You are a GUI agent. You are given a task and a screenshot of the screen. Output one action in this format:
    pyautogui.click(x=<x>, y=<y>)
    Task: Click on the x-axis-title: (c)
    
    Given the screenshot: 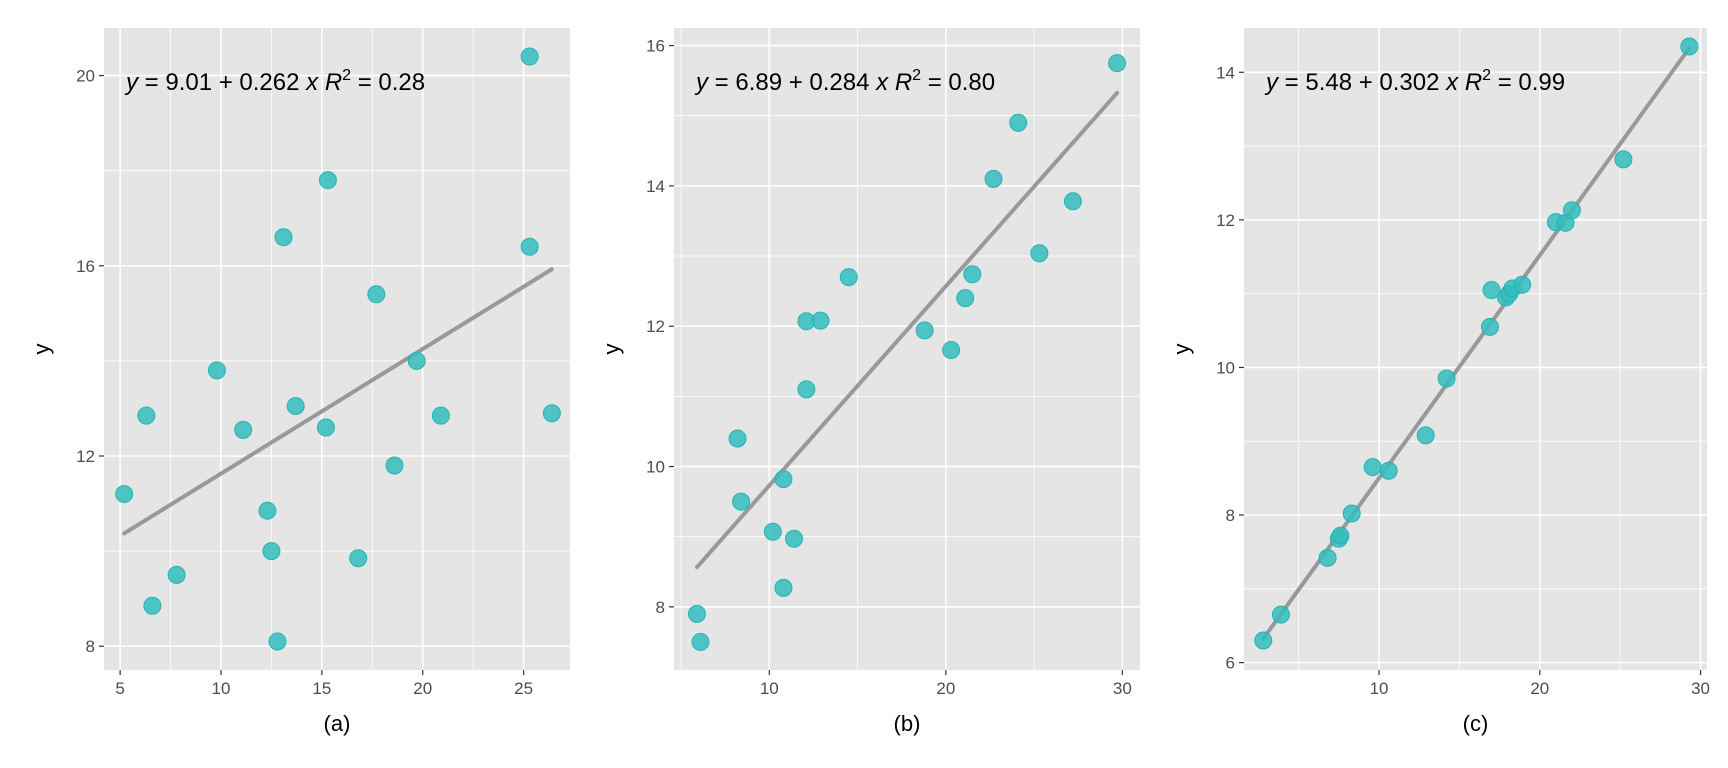 What is the action you would take?
    pyautogui.click(x=1476, y=723)
    